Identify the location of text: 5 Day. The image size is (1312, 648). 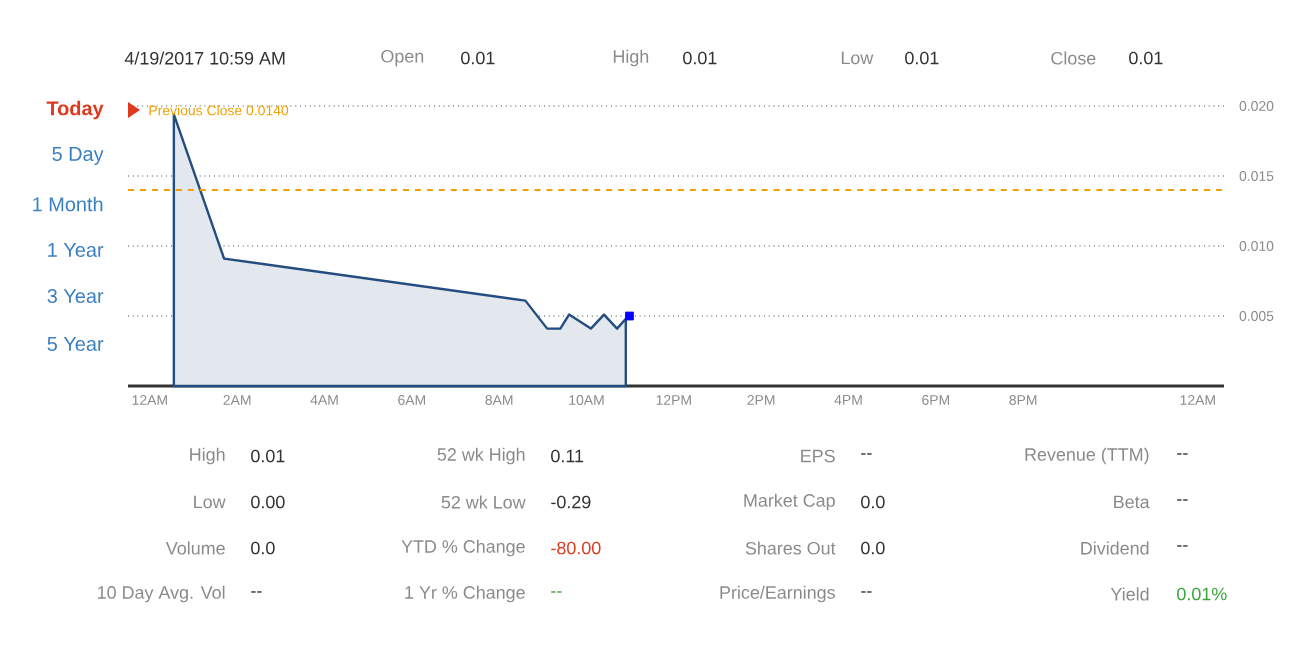
(78, 156).